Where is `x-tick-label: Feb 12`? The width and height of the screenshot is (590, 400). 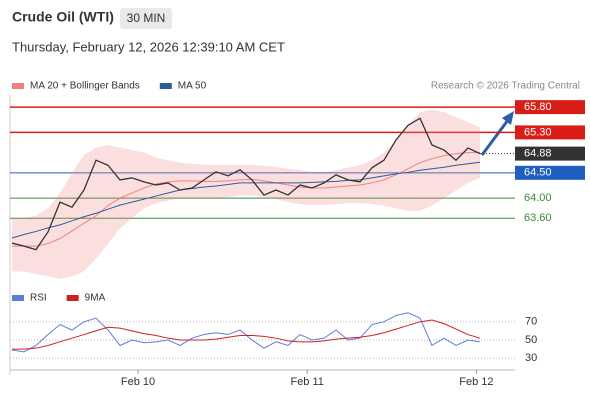 x-tick-label: Feb 12 is located at coordinates (476, 382).